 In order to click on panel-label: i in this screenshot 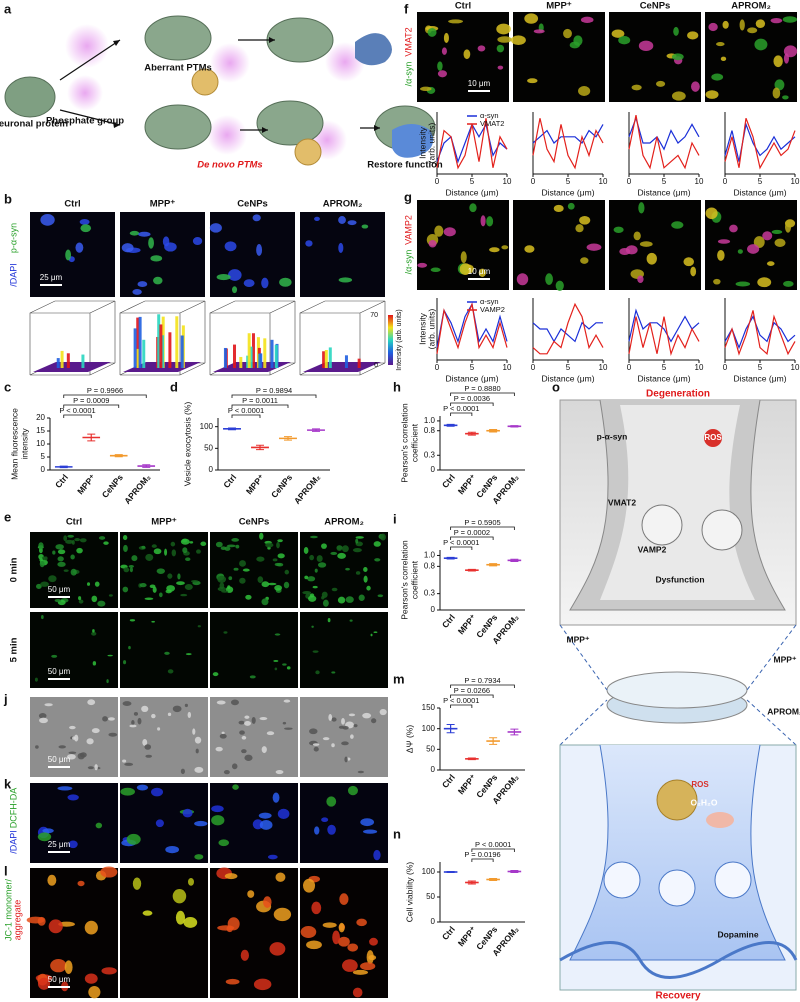, I will do `click(395, 518)`.